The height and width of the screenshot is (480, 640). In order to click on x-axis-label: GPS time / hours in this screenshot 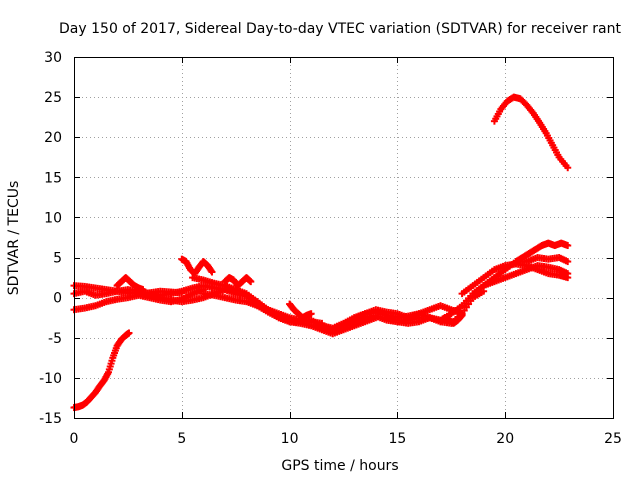, I will do `click(339, 466)`.